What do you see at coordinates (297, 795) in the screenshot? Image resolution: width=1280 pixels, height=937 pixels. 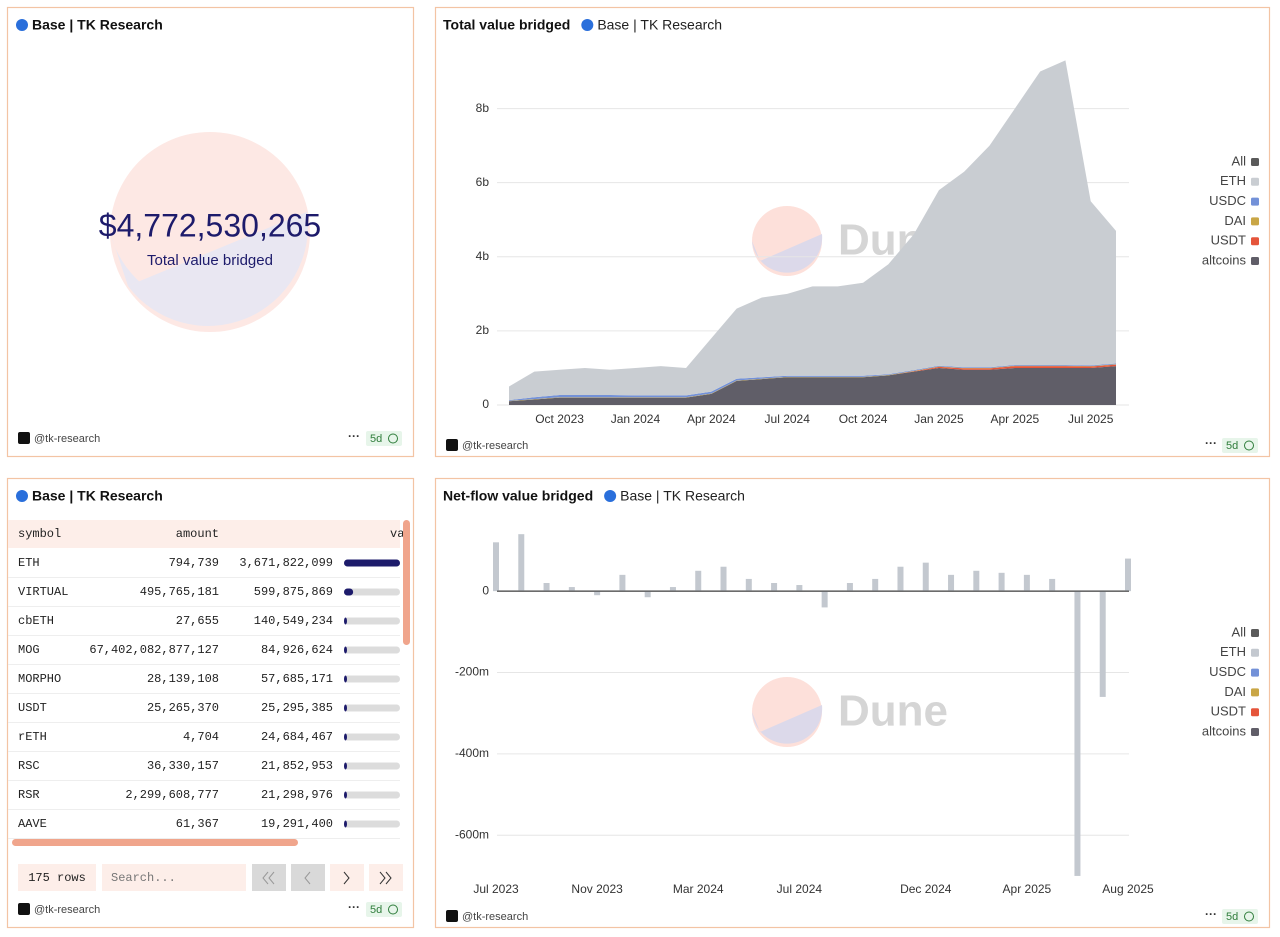 I see `cell: 21,298,976` at bounding box center [297, 795].